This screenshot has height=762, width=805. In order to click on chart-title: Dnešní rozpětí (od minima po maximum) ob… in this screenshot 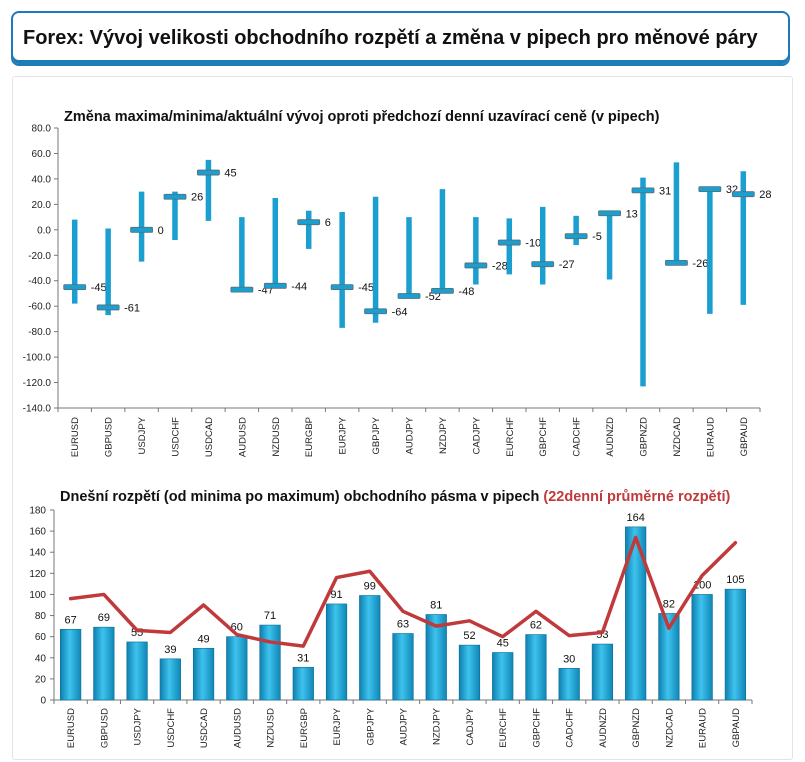, I will do `click(395, 497)`.